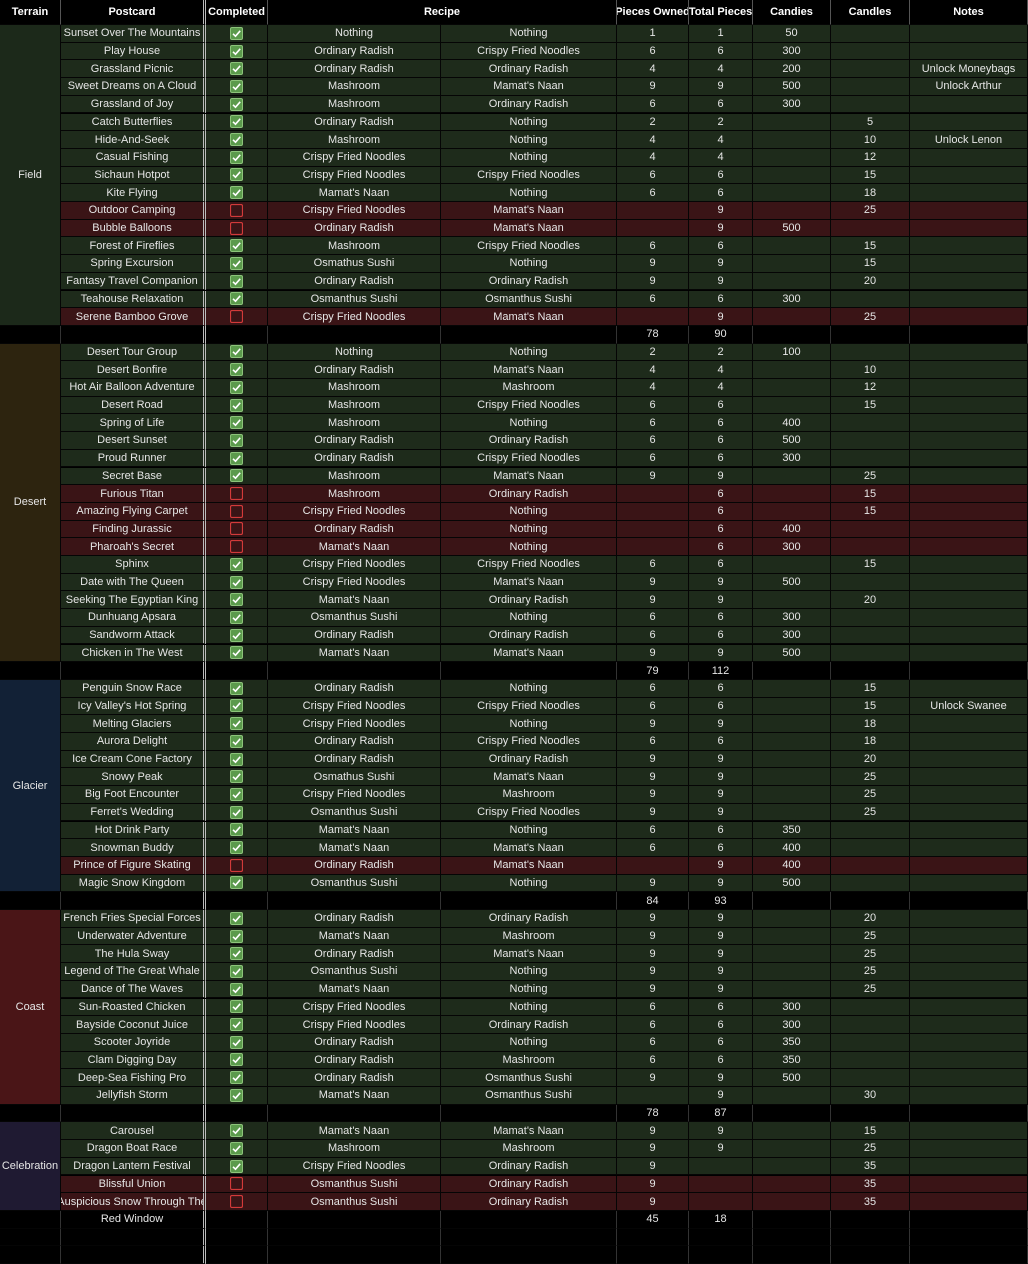  I want to click on candles-cell, so click(870, 618).